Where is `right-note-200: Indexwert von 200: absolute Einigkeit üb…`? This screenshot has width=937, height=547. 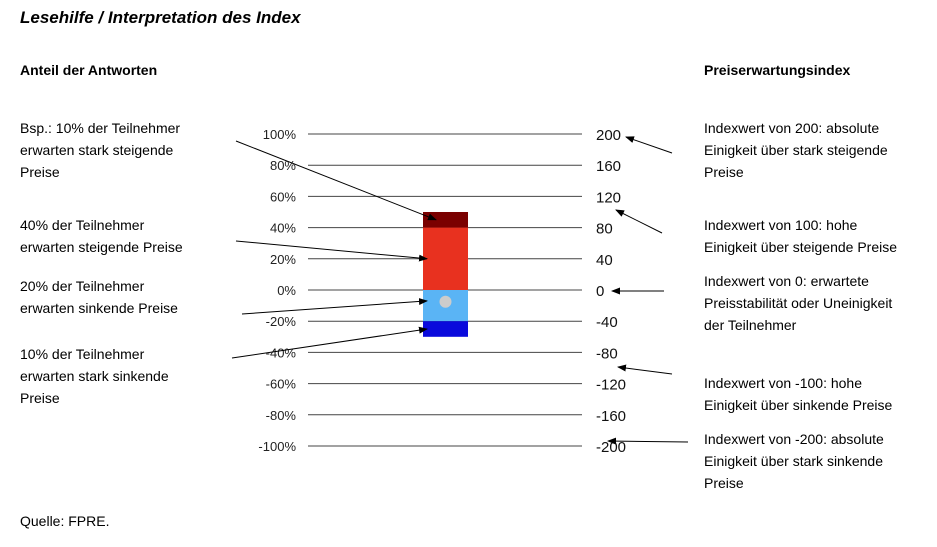 right-note-200: Indexwert von 200: absolute Einigkeit üb… is located at coordinates (796, 150).